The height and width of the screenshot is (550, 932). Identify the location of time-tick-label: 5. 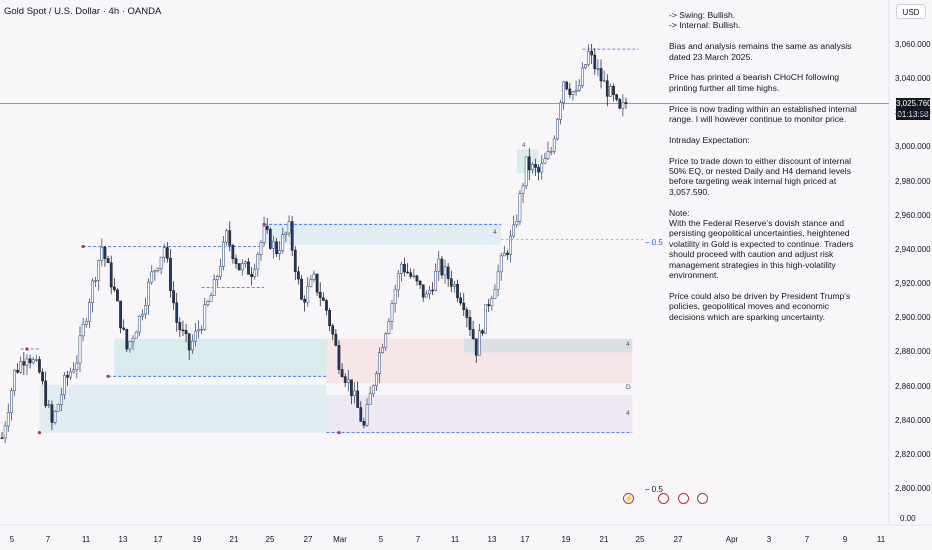
(381, 539).